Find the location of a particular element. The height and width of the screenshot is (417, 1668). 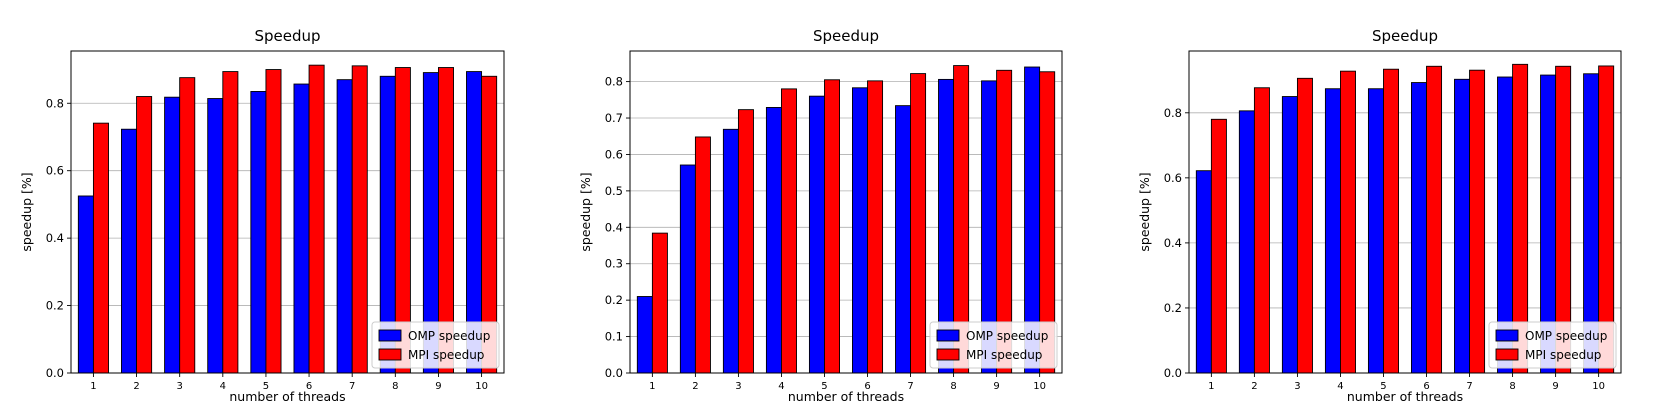

y-tick-label: 0.3 is located at coordinates (614, 264).